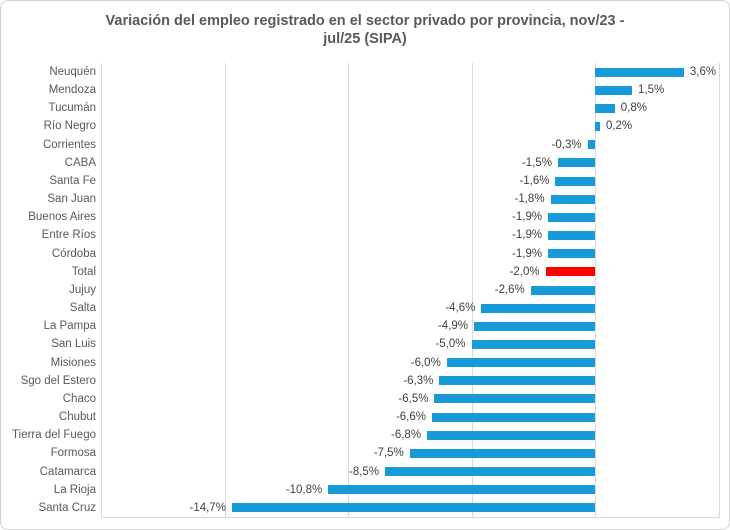  Describe the element at coordinates (651, 90) in the screenshot. I see `value-label: 1,5%` at that location.